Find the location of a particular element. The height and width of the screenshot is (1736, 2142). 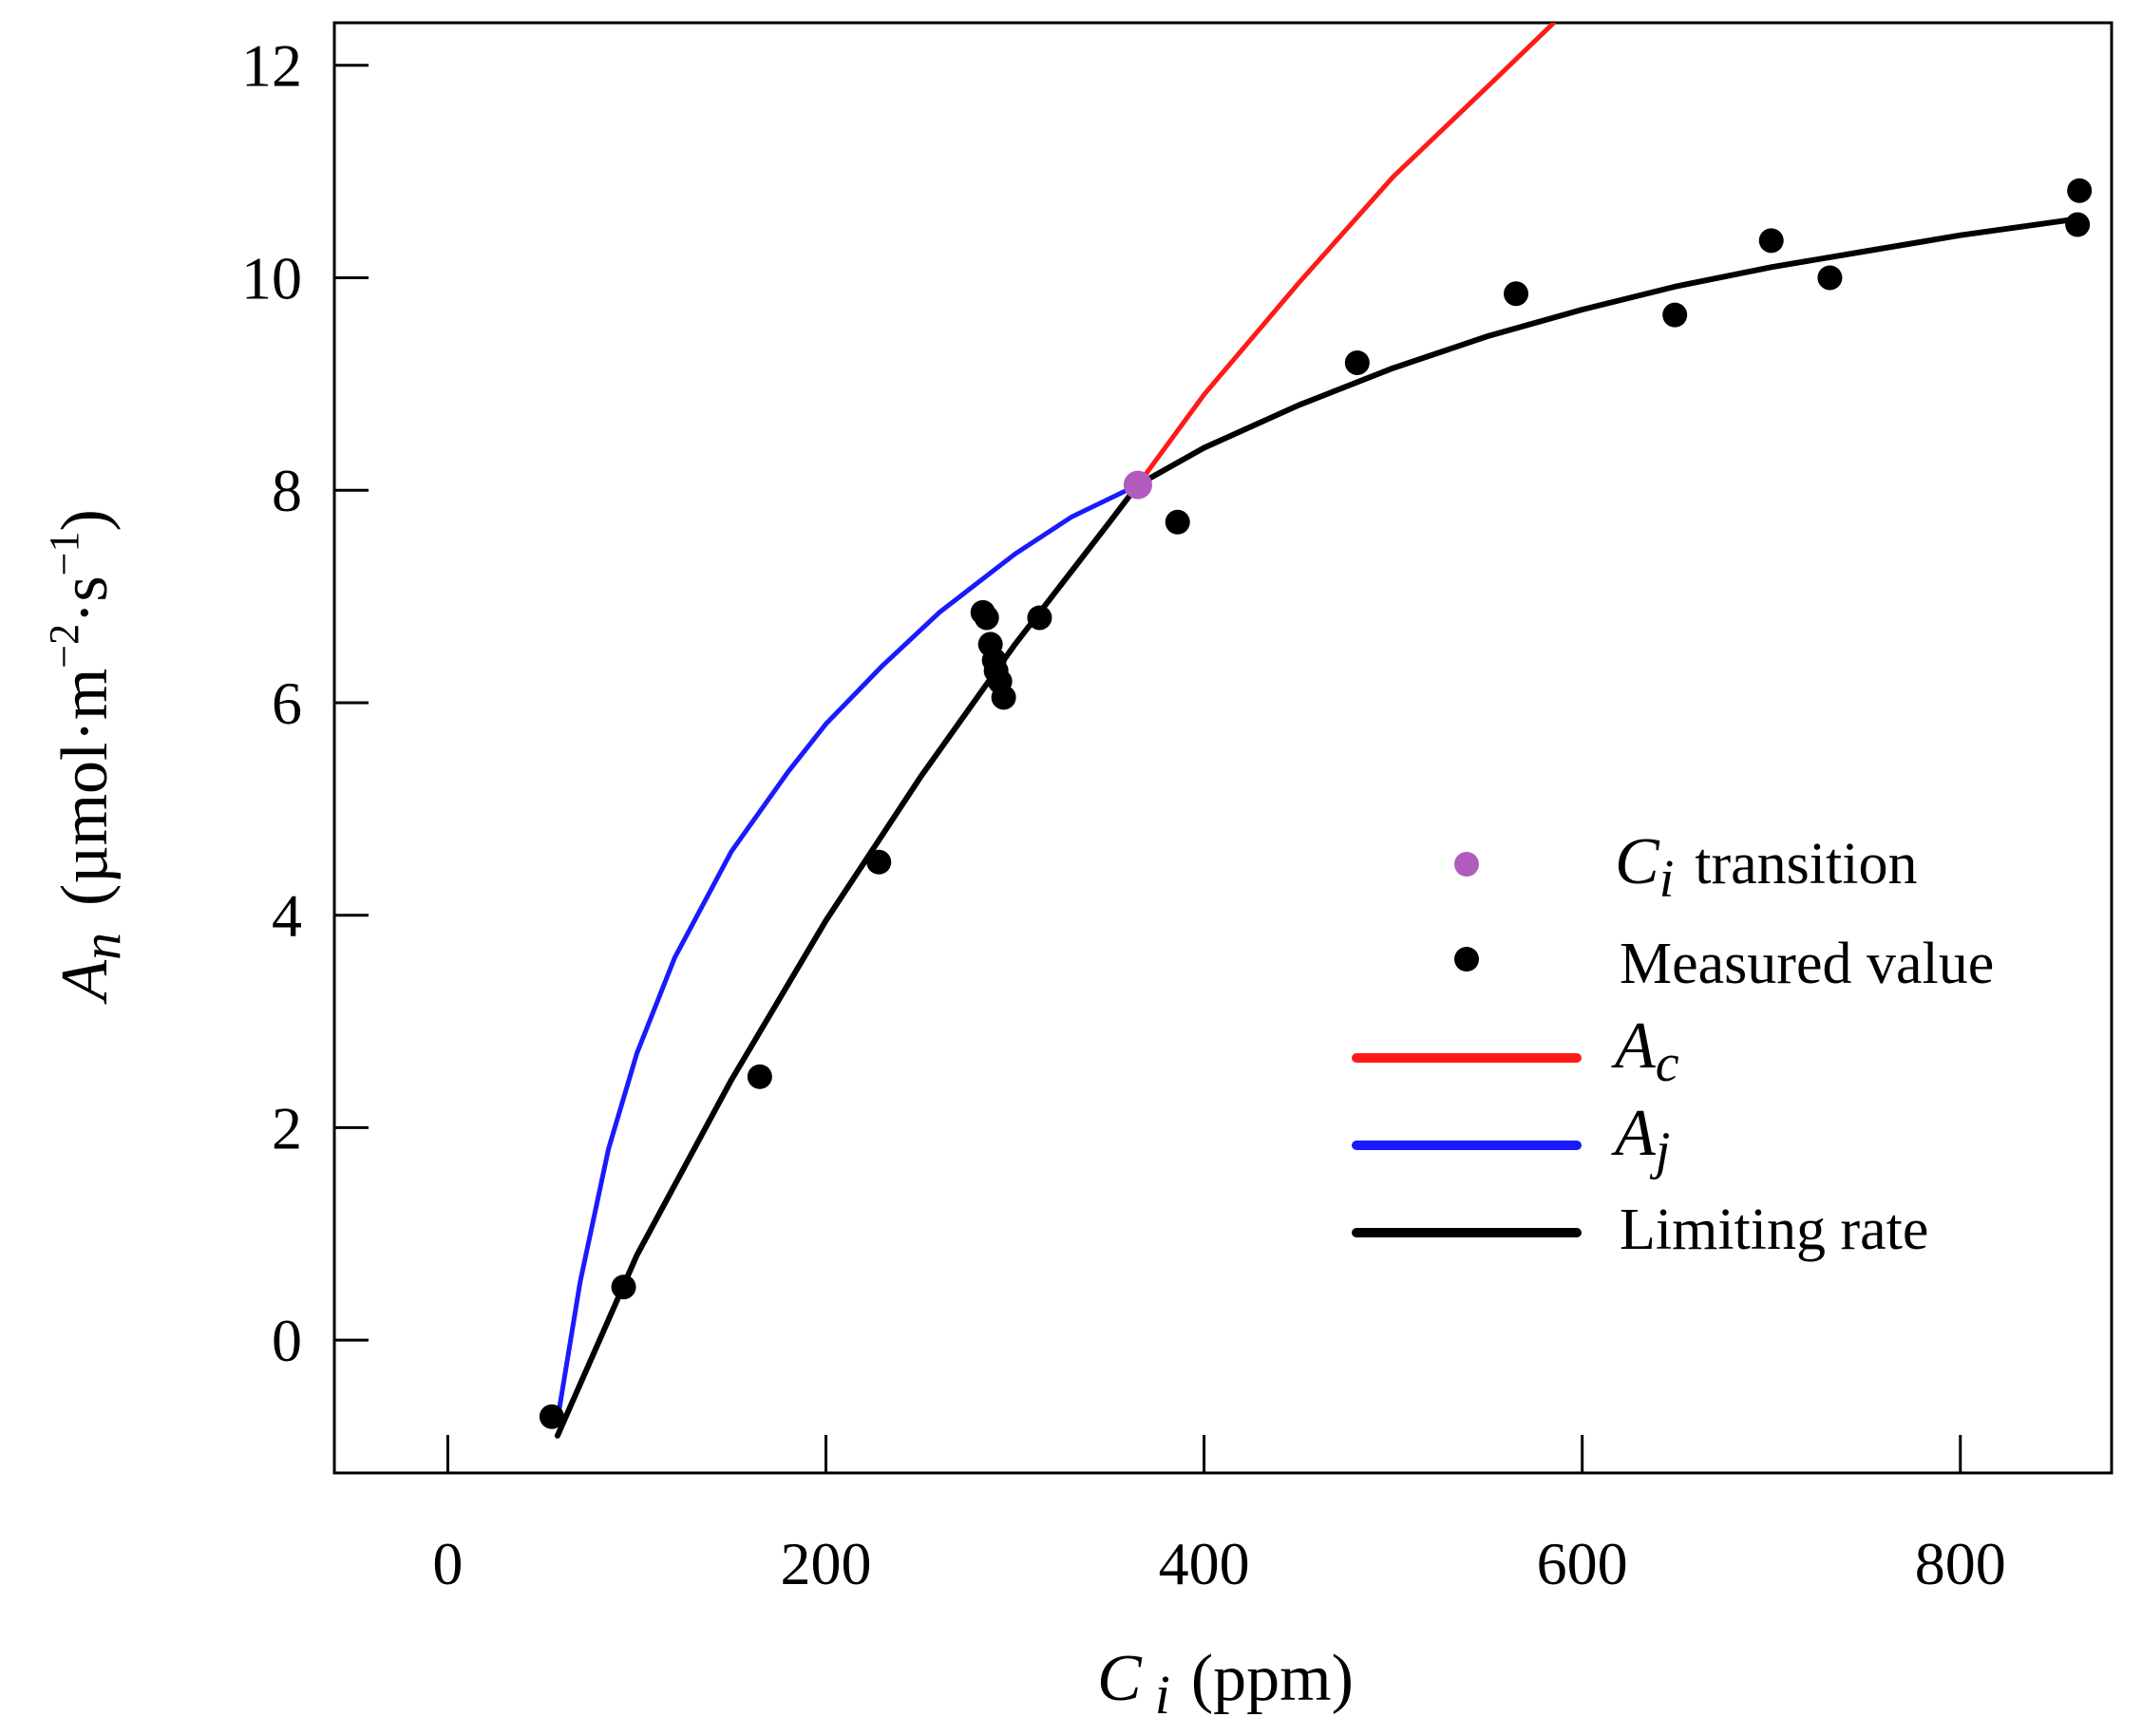

y-tick-label: 6 is located at coordinates (287, 704).